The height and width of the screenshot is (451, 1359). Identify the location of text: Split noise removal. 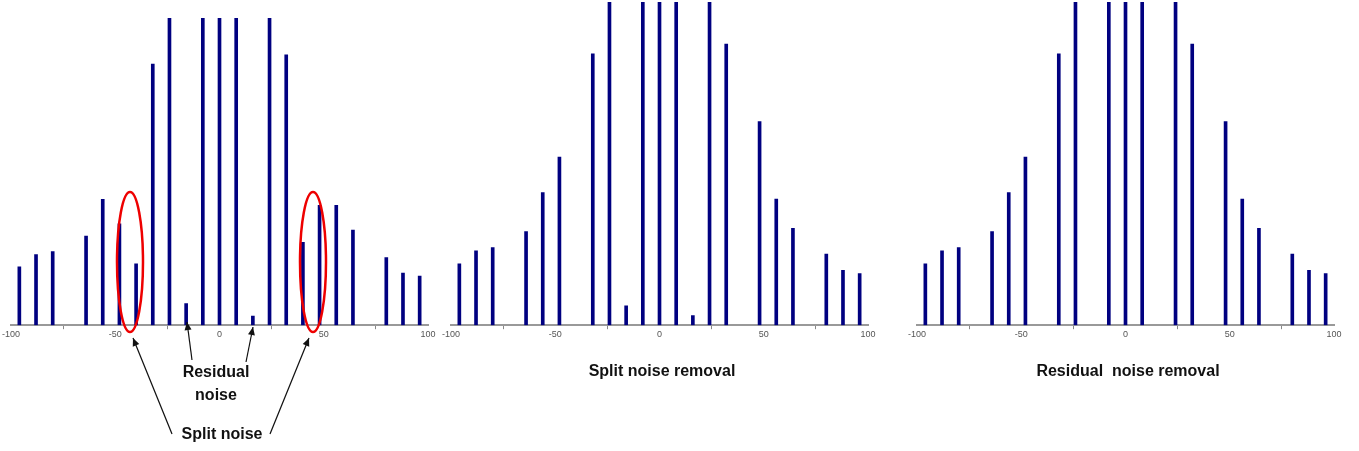
(662, 371).